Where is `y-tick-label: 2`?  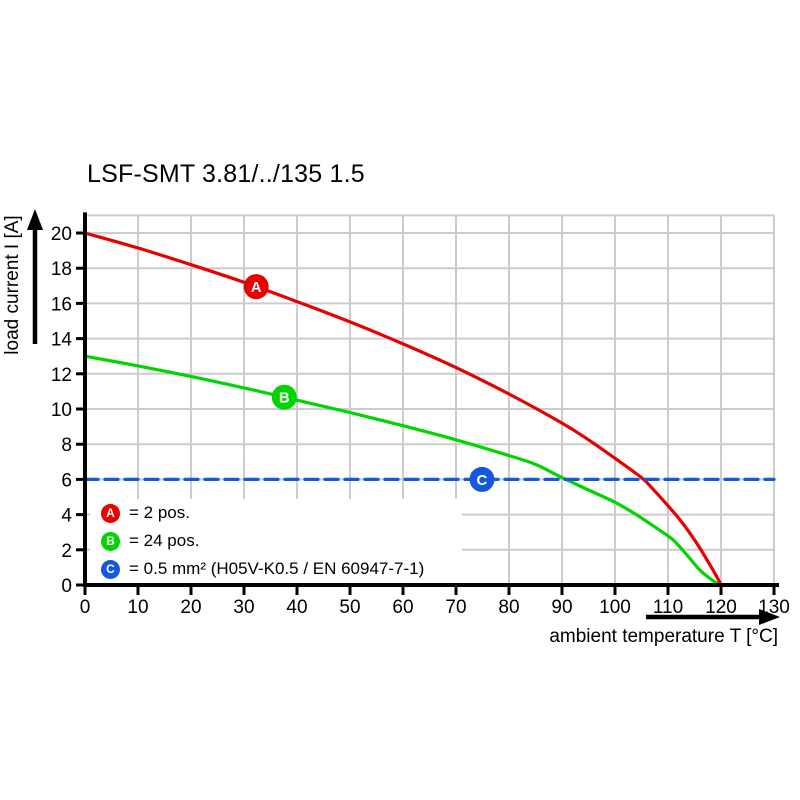 y-tick-label: 2 is located at coordinates (66, 551).